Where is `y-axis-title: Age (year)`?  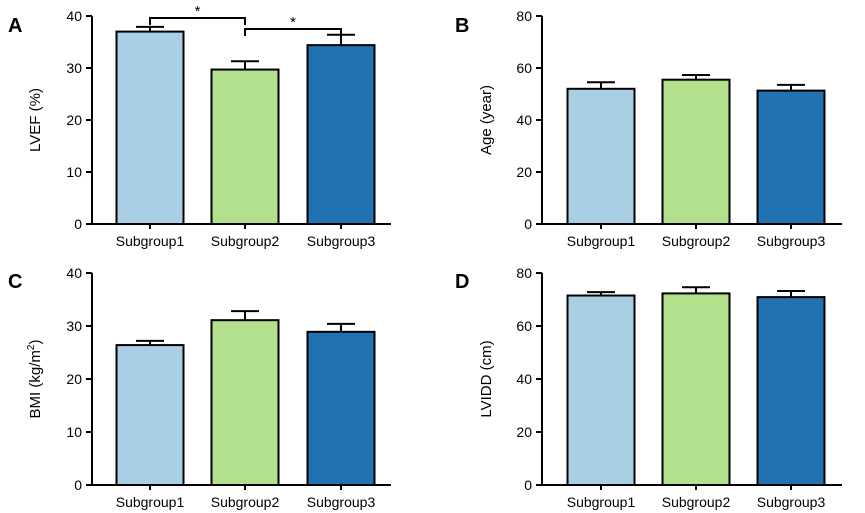 y-axis-title: Age (year) is located at coordinates (486, 120).